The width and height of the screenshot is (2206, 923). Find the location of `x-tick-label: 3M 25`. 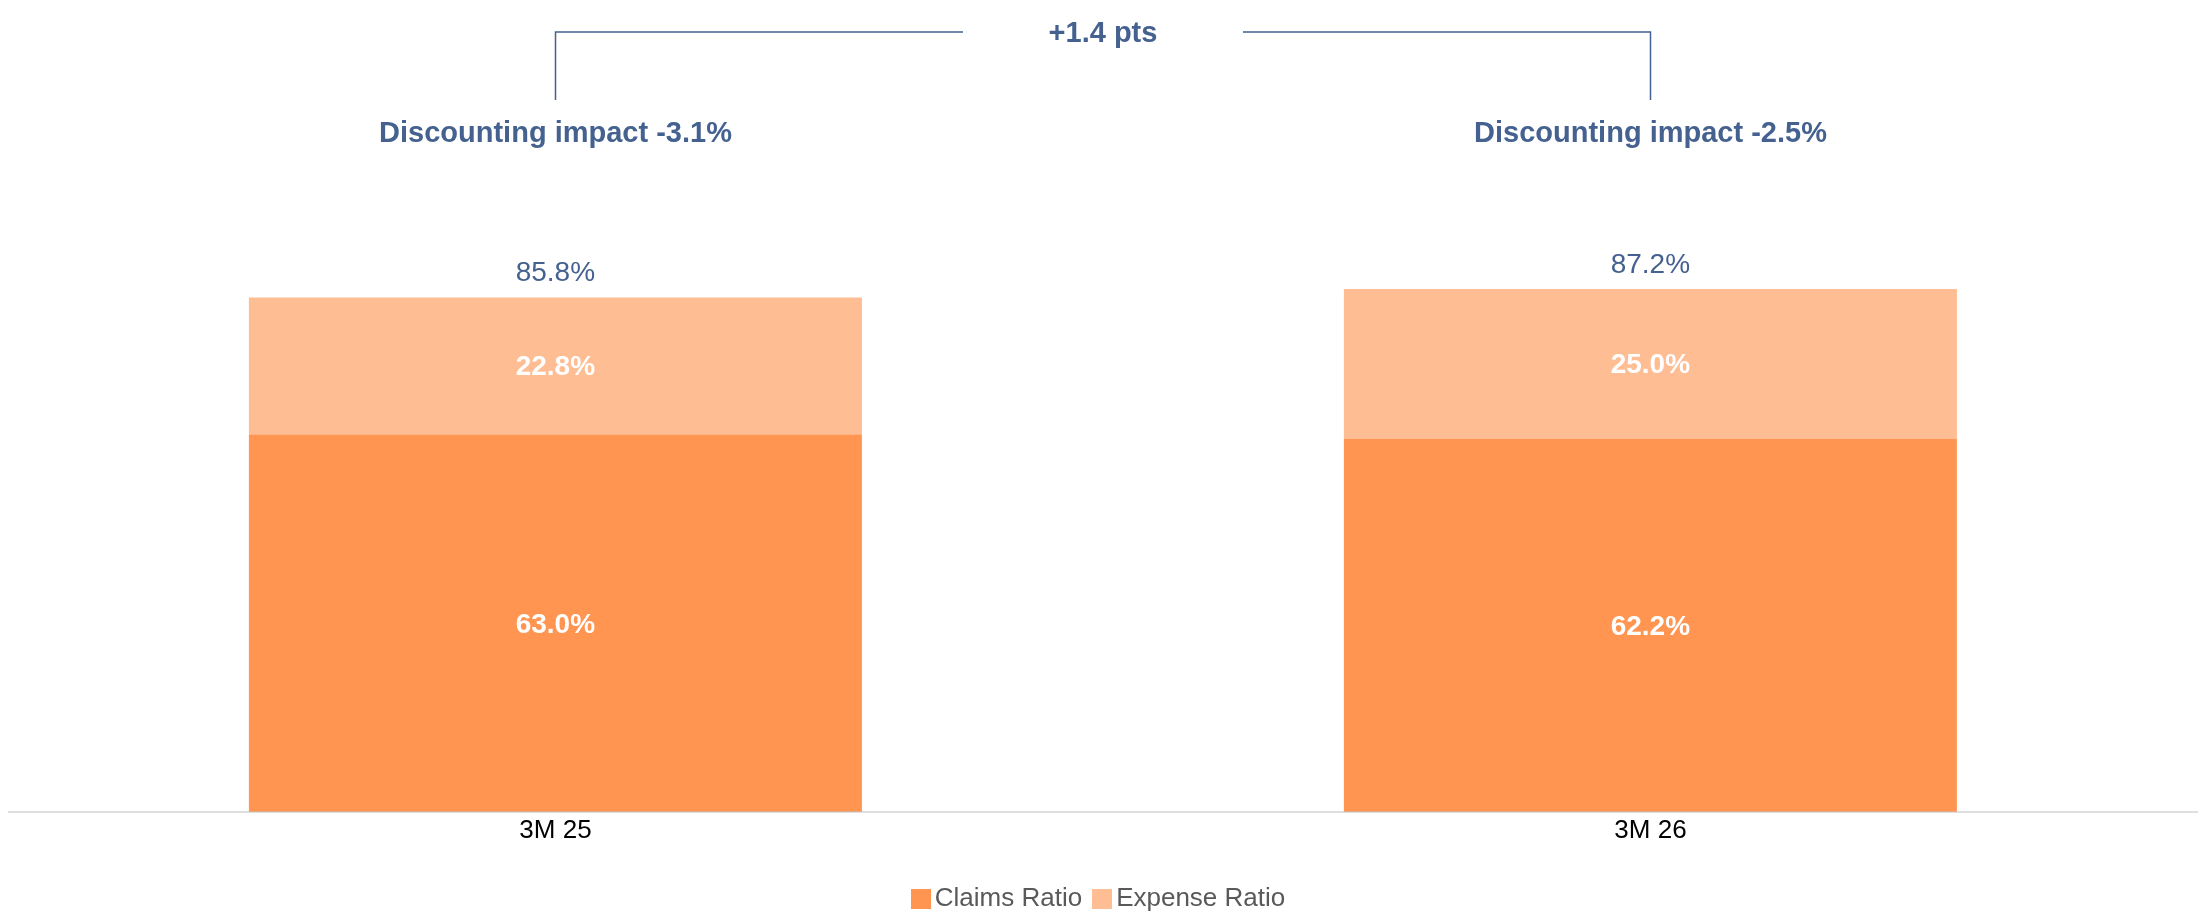

x-tick-label: 3M 25 is located at coordinates (555, 829).